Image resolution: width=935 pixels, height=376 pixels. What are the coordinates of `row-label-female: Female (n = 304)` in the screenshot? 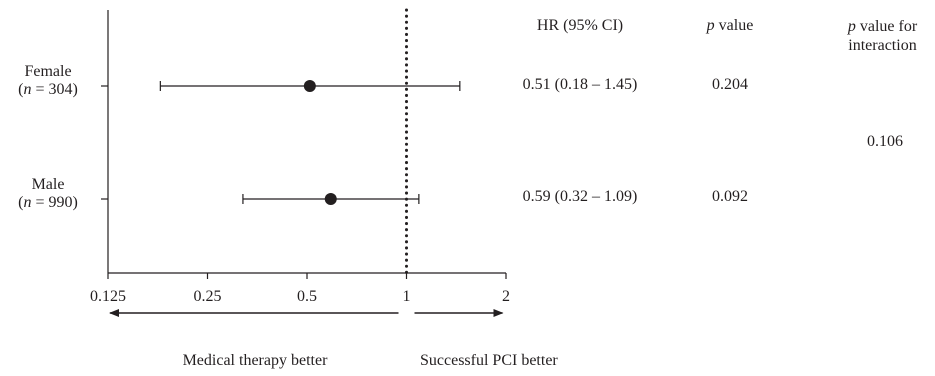 It's located at (48, 80).